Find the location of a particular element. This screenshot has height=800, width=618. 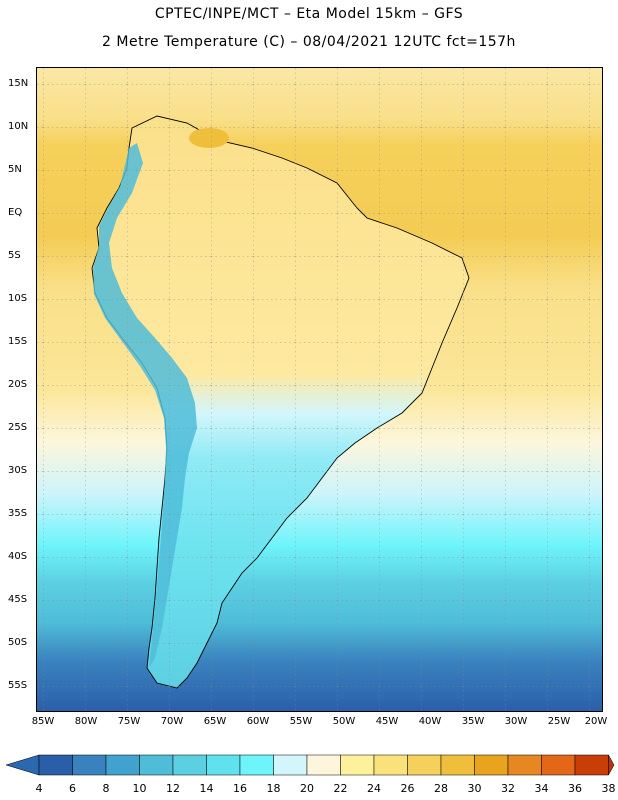

lon-label: 80W is located at coordinates (86, 721).